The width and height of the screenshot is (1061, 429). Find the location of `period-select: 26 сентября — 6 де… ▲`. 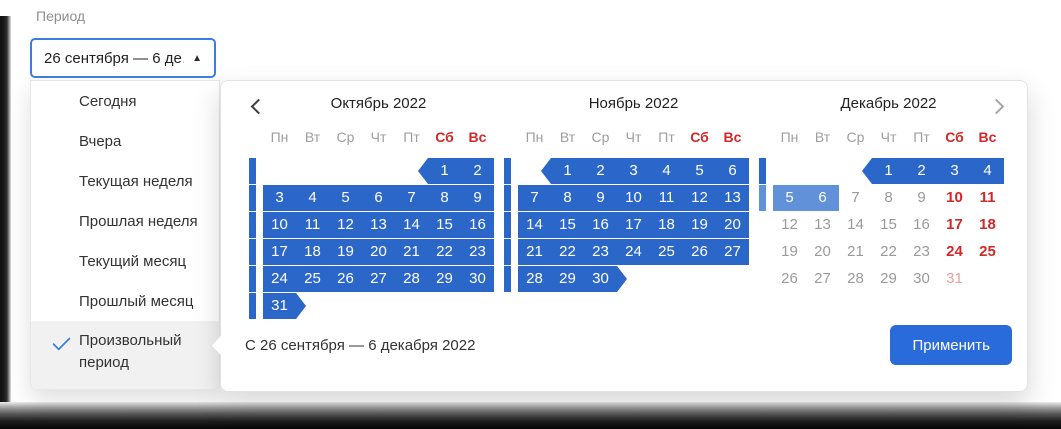

period-select: 26 сентября — 6 де… ▲ is located at coordinates (123, 58).